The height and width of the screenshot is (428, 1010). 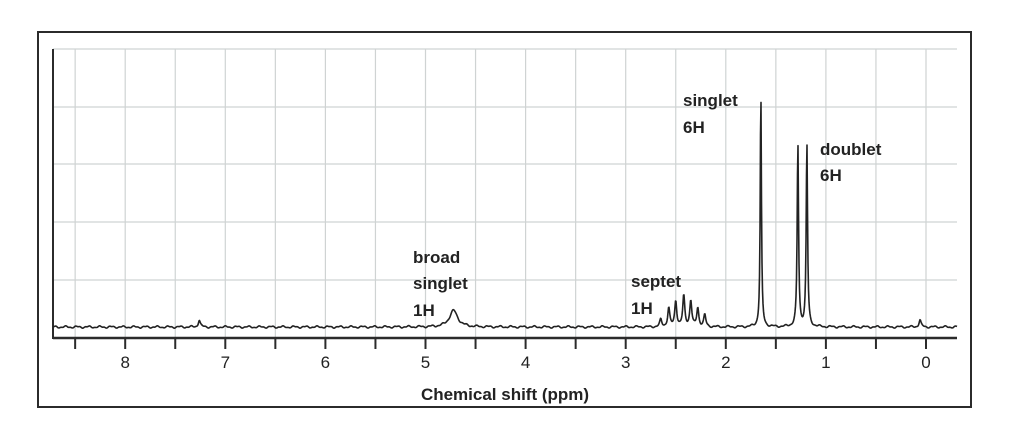 I want to click on x-axis-title: Chemical shift (ppm), so click(x=505, y=394).